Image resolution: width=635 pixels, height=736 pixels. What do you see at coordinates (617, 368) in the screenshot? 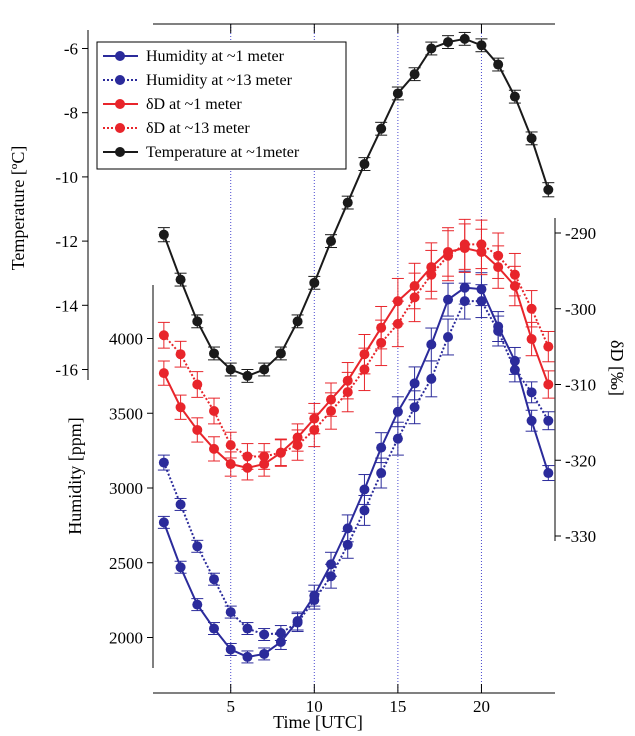
I see `deltad-axis-title: δD [‰]` at bounding box center [617, 368].